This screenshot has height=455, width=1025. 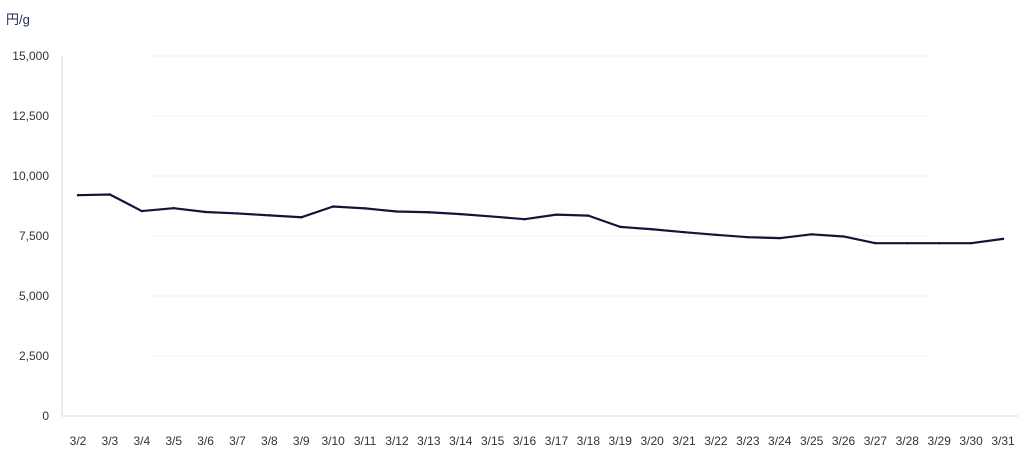 What do you see at coordinates (876, 441) in the screenshot?
I see `x-tick-label: 3/27` at bounding box center [876, 441].